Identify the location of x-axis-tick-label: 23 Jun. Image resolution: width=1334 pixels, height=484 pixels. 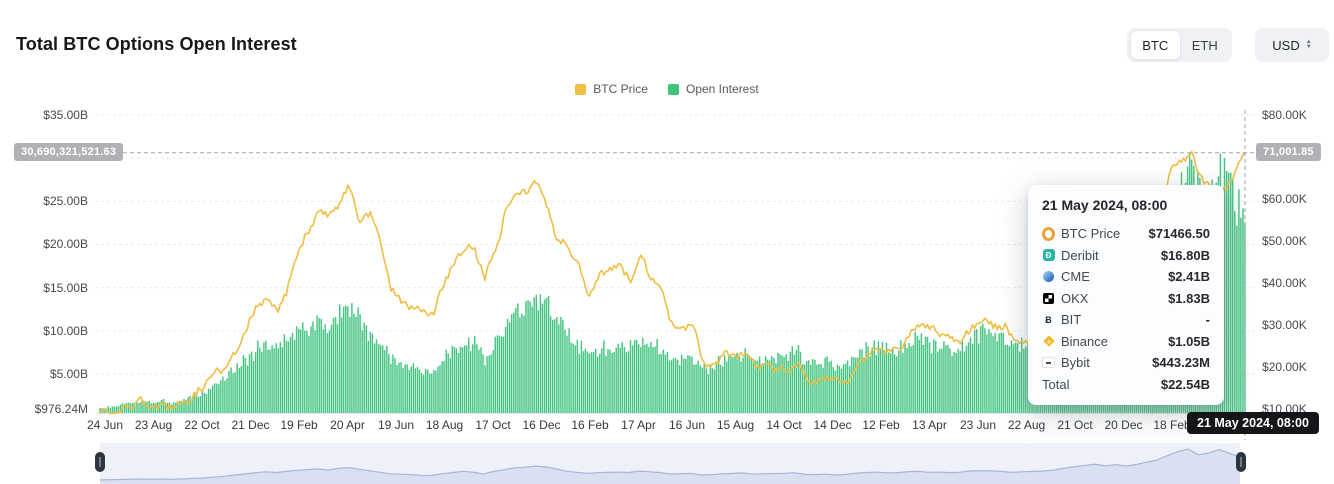
(978, 425).